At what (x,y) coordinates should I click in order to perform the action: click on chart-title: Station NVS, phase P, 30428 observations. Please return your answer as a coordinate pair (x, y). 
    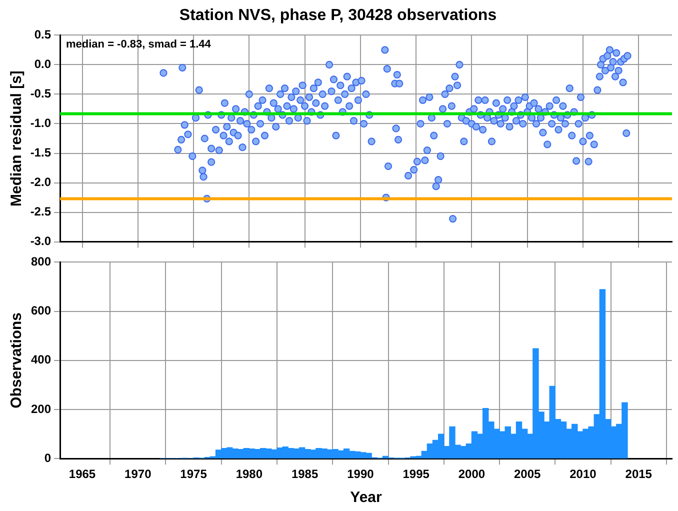
    Looking at the image, I should click on (338, 15).